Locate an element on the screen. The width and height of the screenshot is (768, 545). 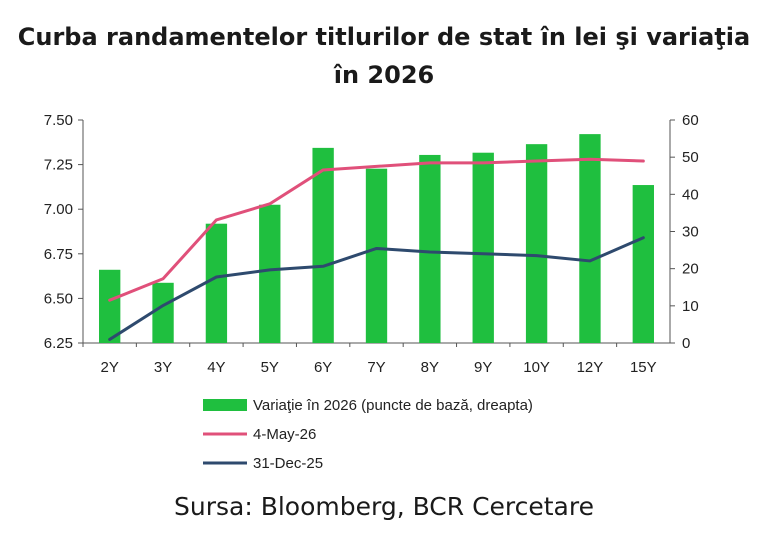
legend-label: 4-May-26 is located at coordinates (284, 434).